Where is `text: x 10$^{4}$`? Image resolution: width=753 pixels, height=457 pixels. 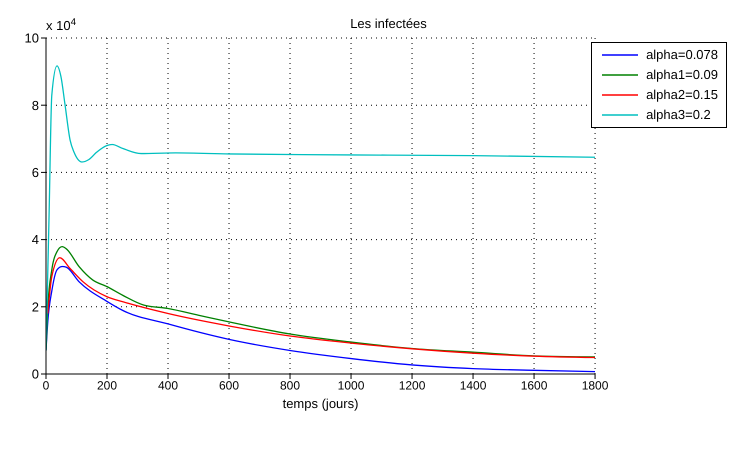
text: x 10$^{4}$ is located at coordinates (61, 24).